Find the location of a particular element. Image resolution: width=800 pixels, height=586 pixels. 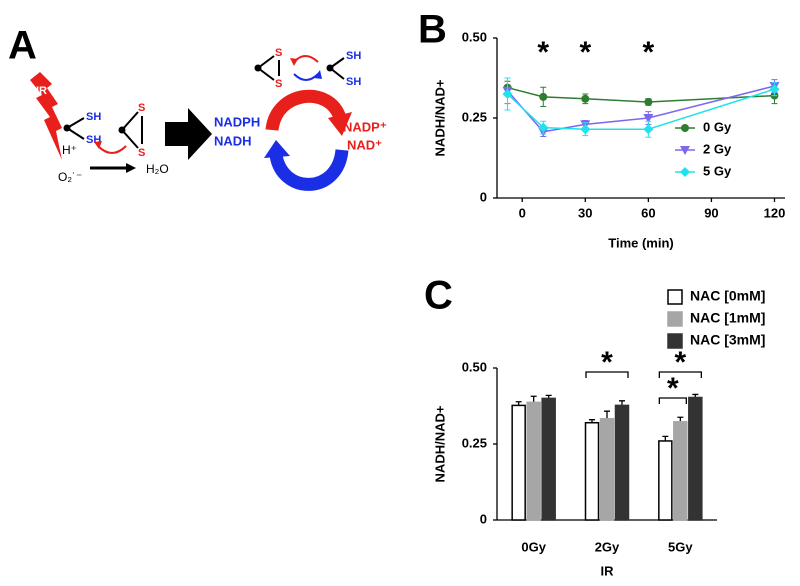

reduced-cofactor: NADPH is located at coordinates (237, 121).